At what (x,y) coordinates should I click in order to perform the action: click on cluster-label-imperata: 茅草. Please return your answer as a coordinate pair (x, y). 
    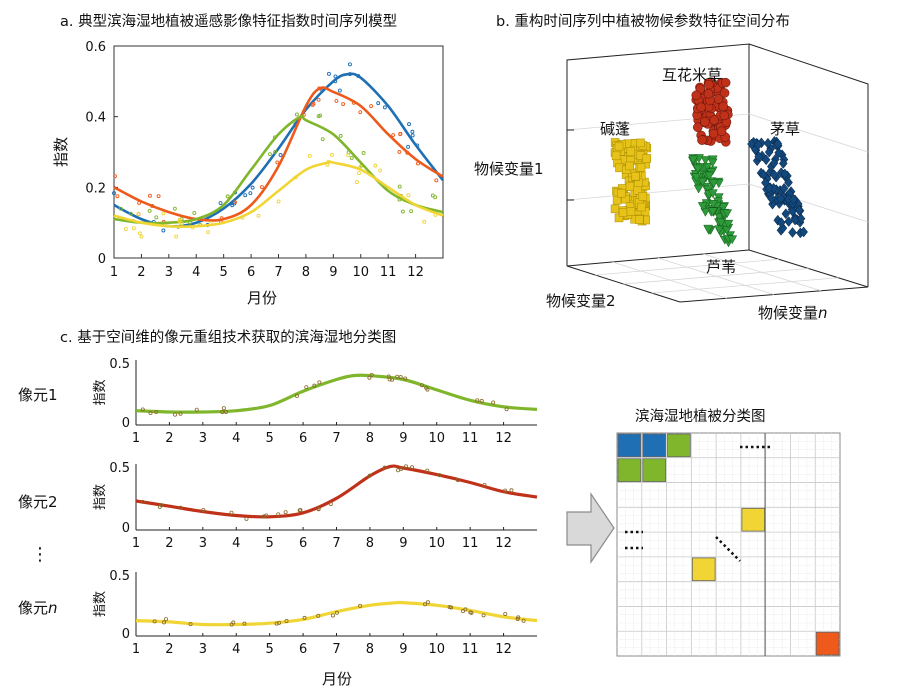
    Looking at the image, I should click on (785, 129).